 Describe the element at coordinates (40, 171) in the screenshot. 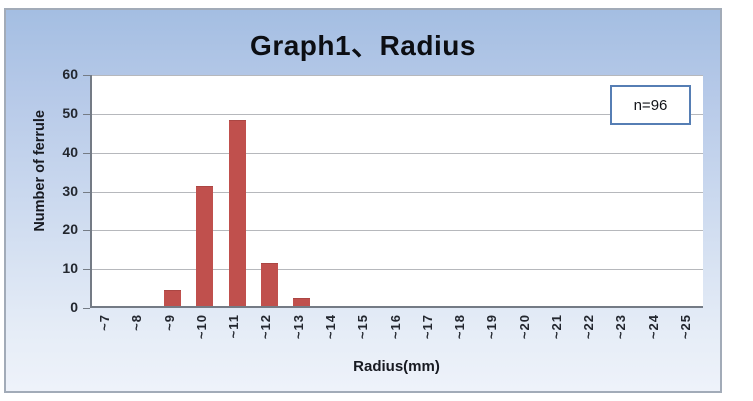

I see `y-axis-title-text: Number of ferrule` at that location.